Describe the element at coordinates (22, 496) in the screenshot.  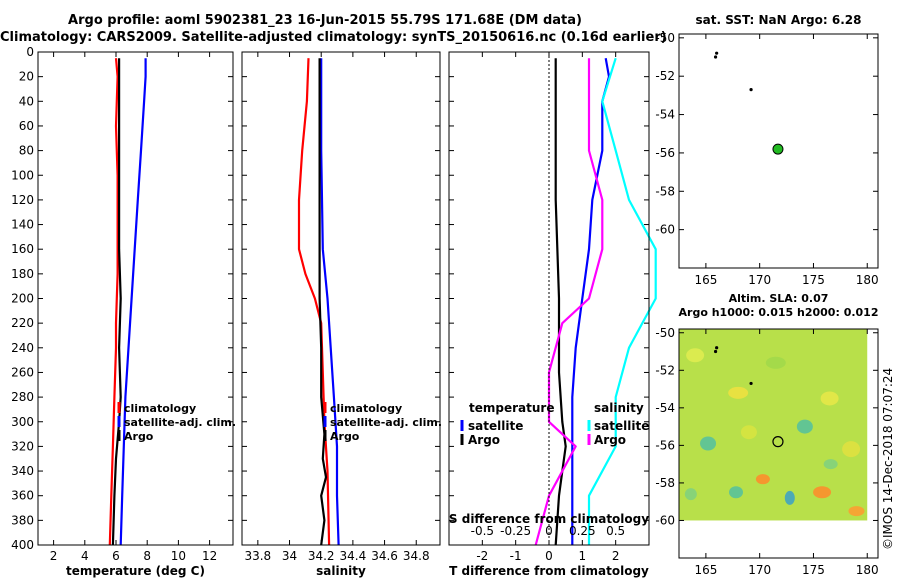
I see `temperature-ytick-label: 360` at that location.